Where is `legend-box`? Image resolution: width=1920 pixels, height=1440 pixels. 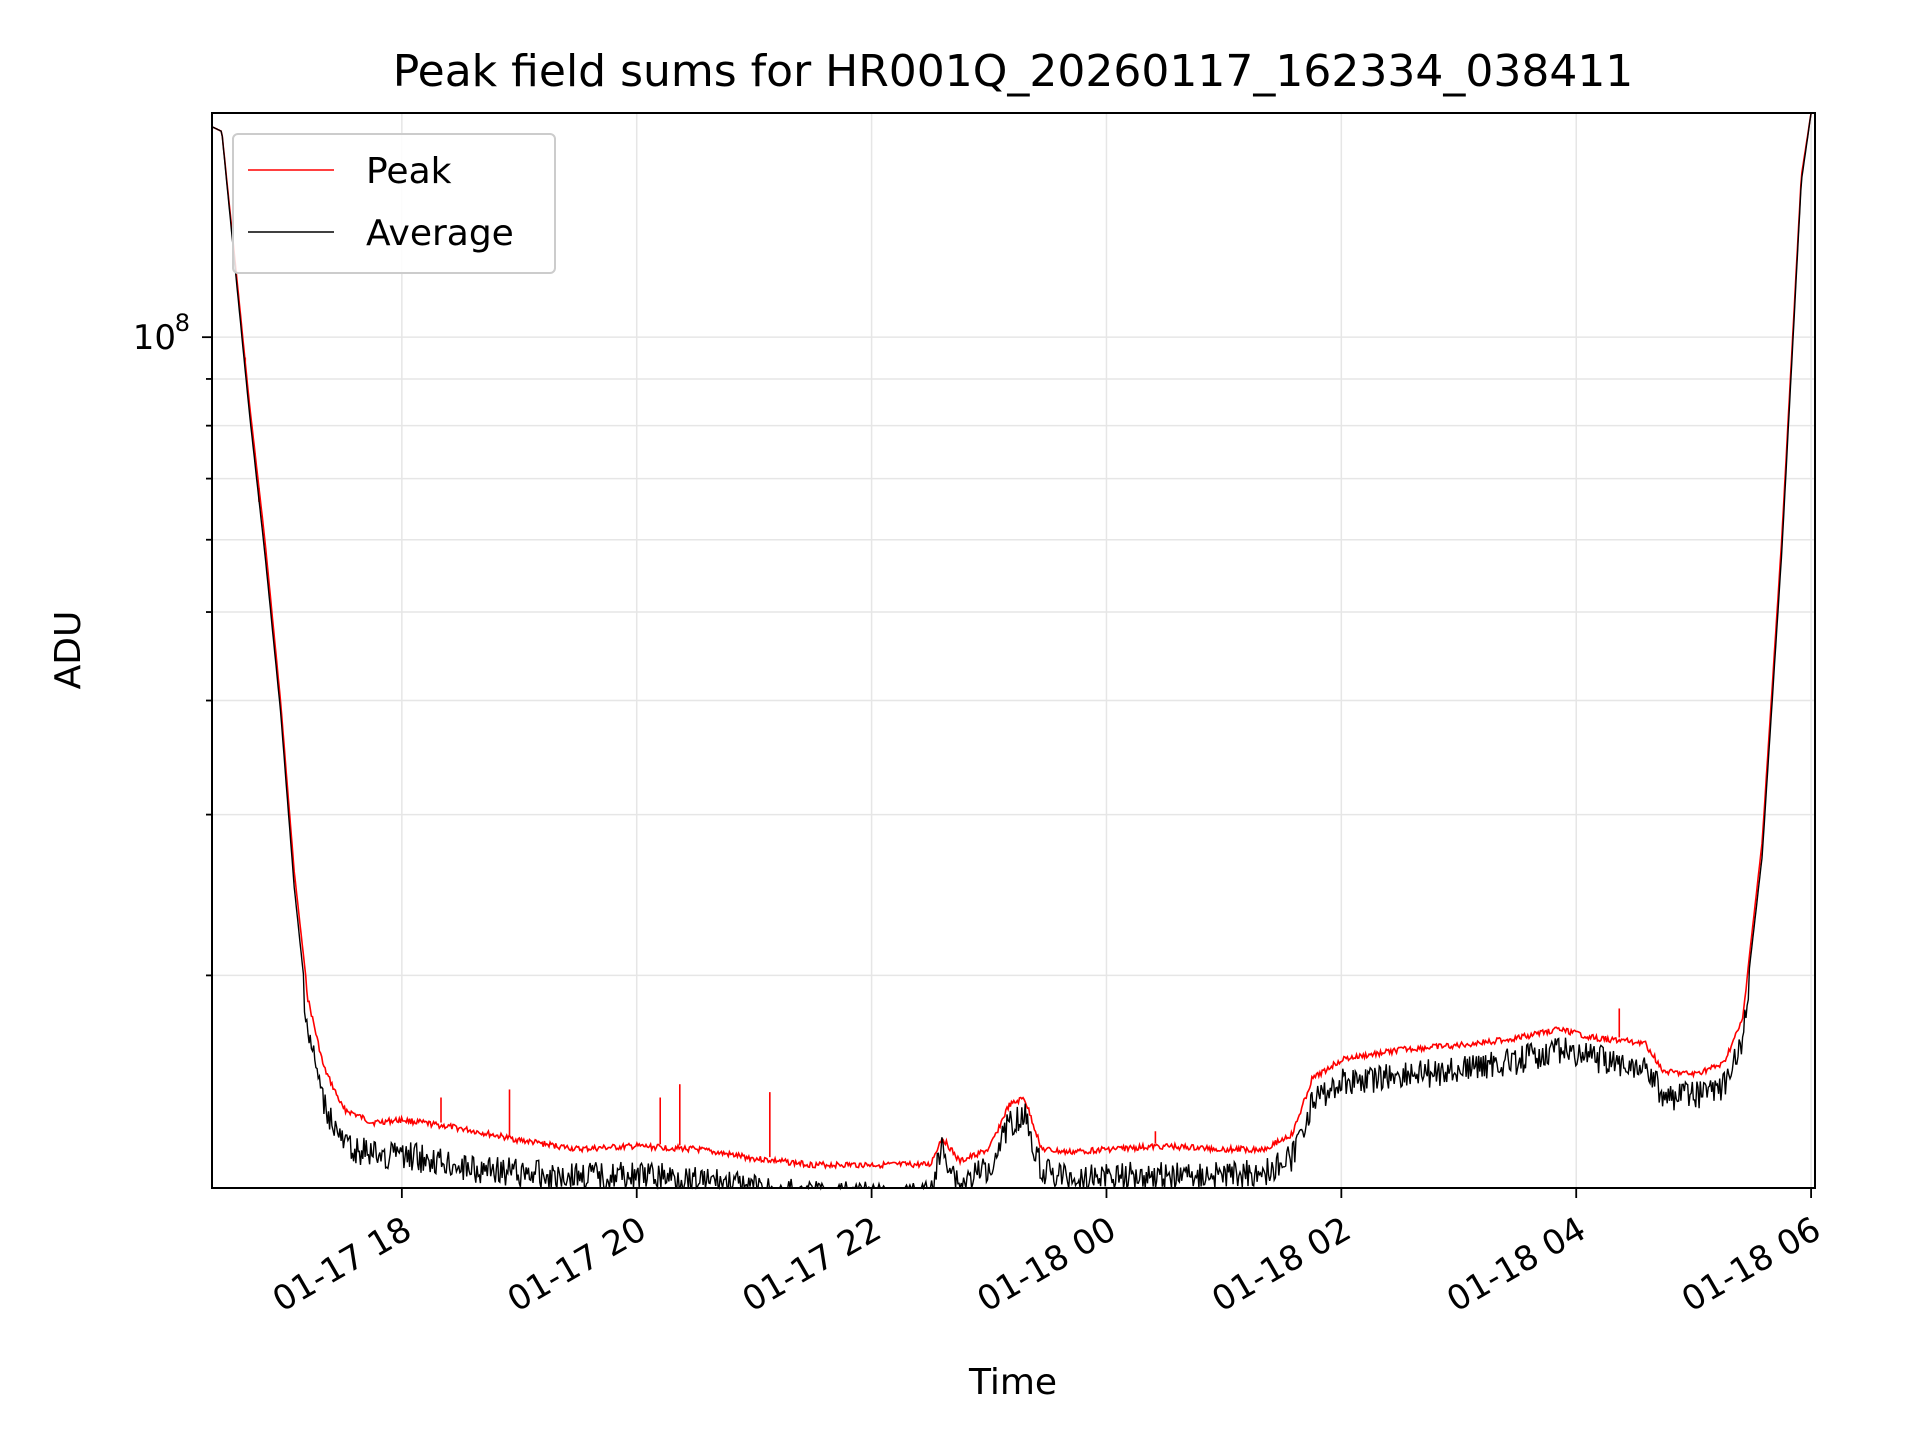 legend-box is located at coordinates (394, 203).